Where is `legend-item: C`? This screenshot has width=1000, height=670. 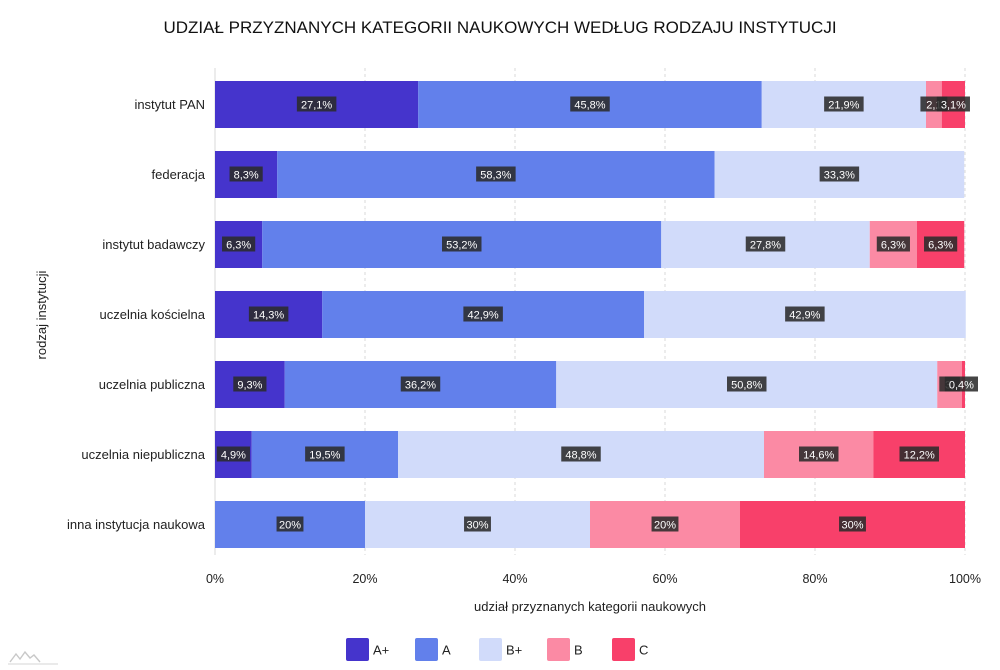
legend-item: C is located at coordinates (630, 649).